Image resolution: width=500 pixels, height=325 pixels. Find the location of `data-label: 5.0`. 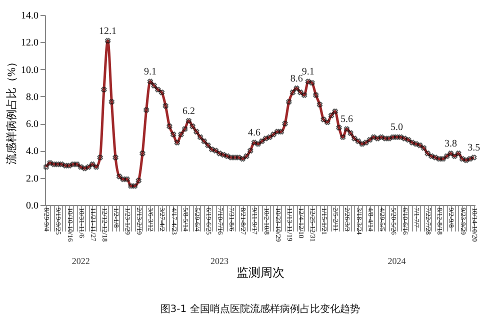

data-label: 5.0 is located at coordinates (397, 128).